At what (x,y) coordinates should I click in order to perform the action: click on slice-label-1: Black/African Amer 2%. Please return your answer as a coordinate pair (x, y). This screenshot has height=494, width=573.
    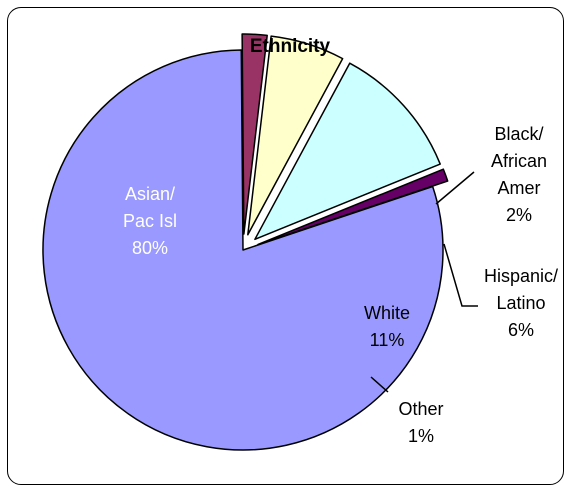
    Looking at the image, I should click on (519, 174).